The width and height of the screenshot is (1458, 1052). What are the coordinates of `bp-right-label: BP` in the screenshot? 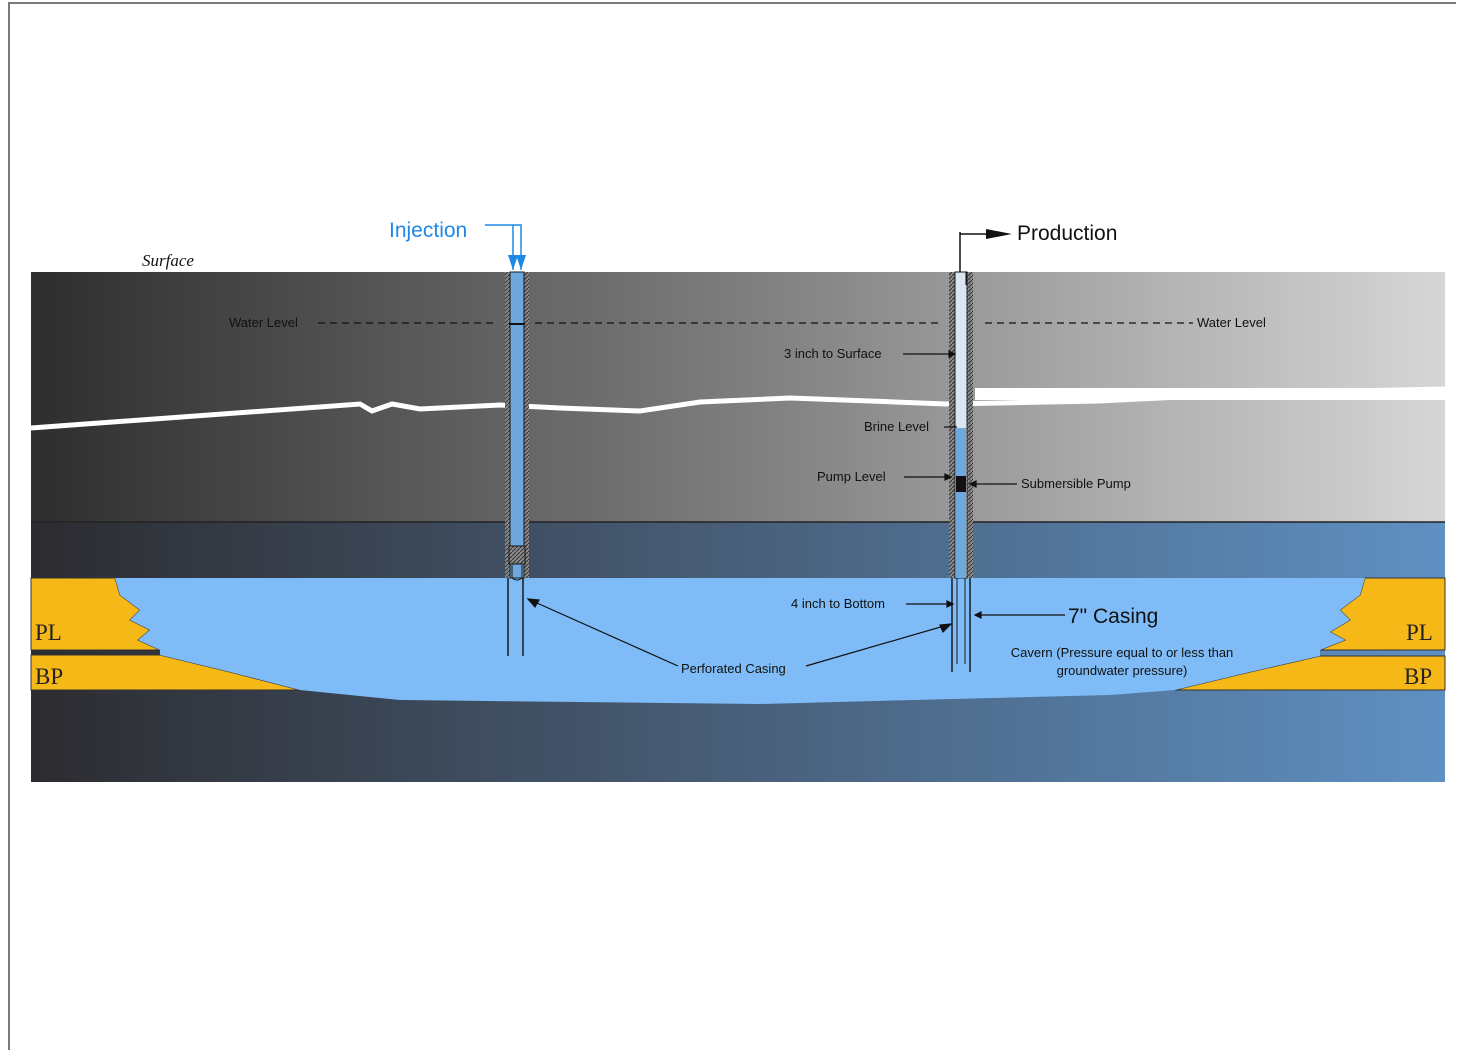 It's located at (1418, 676).